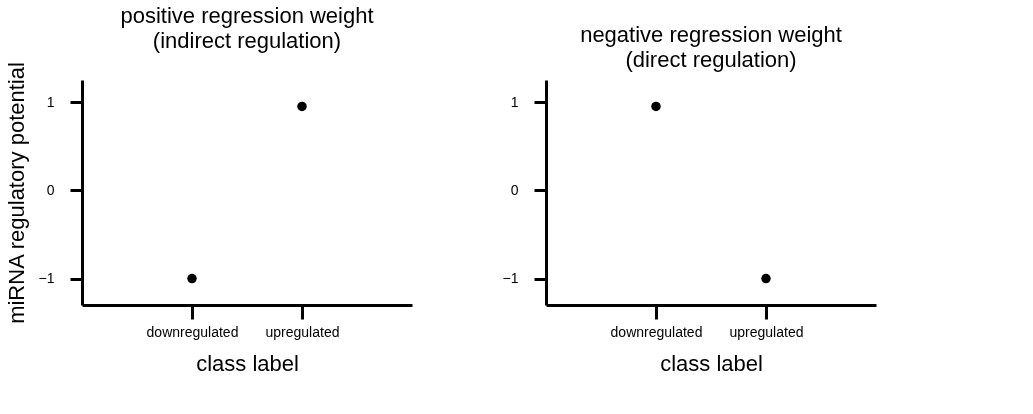  Describe the element at coordinates (711, 59) in the screenshot. I see `chart-subtitle: (direct regulation)` at that location.